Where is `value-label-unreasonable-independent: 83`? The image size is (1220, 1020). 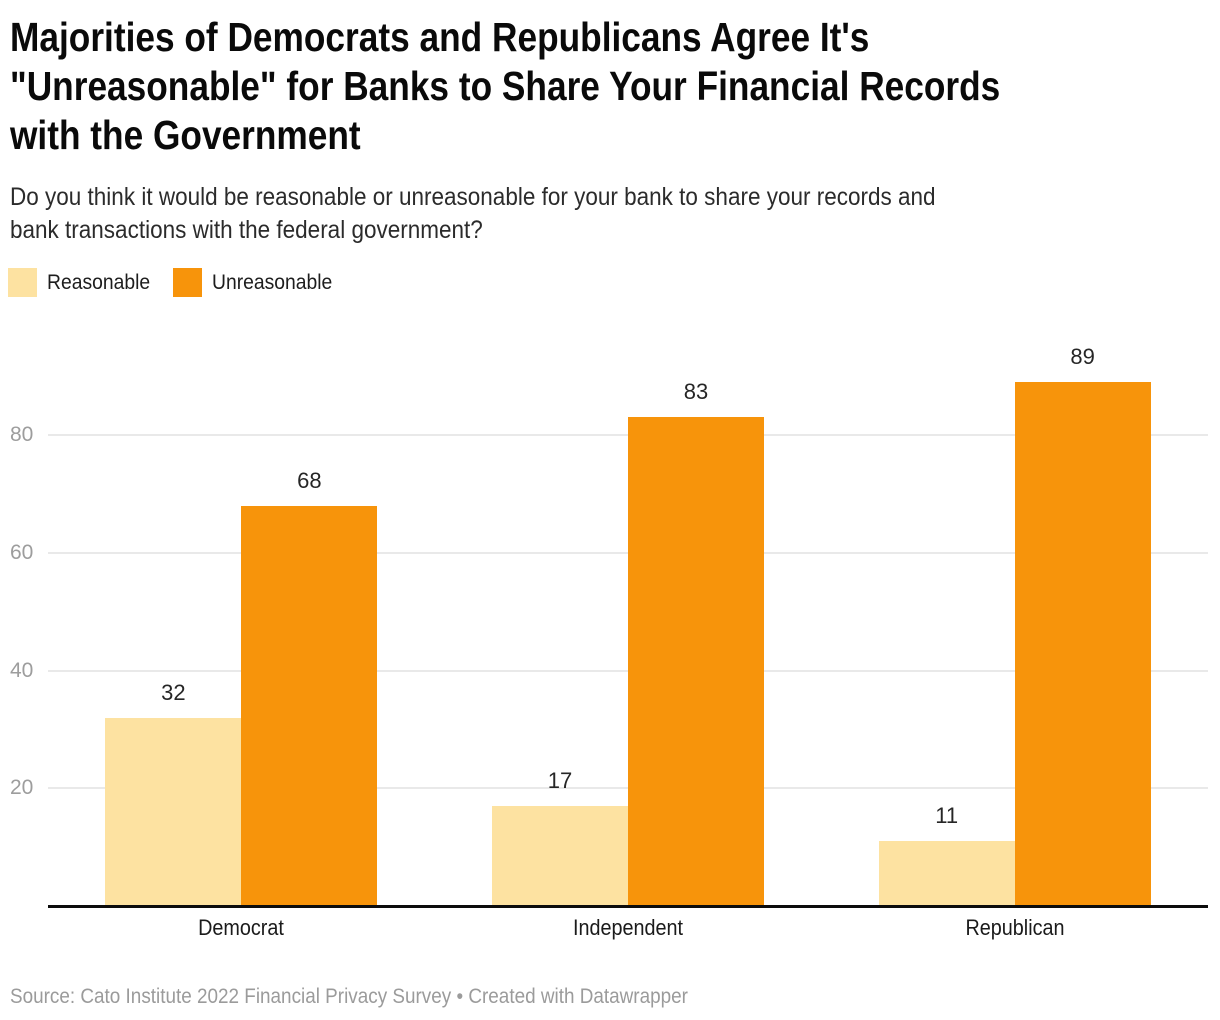 value-label-unreasonable-independent: 83 is located at coordinates (696, 392).